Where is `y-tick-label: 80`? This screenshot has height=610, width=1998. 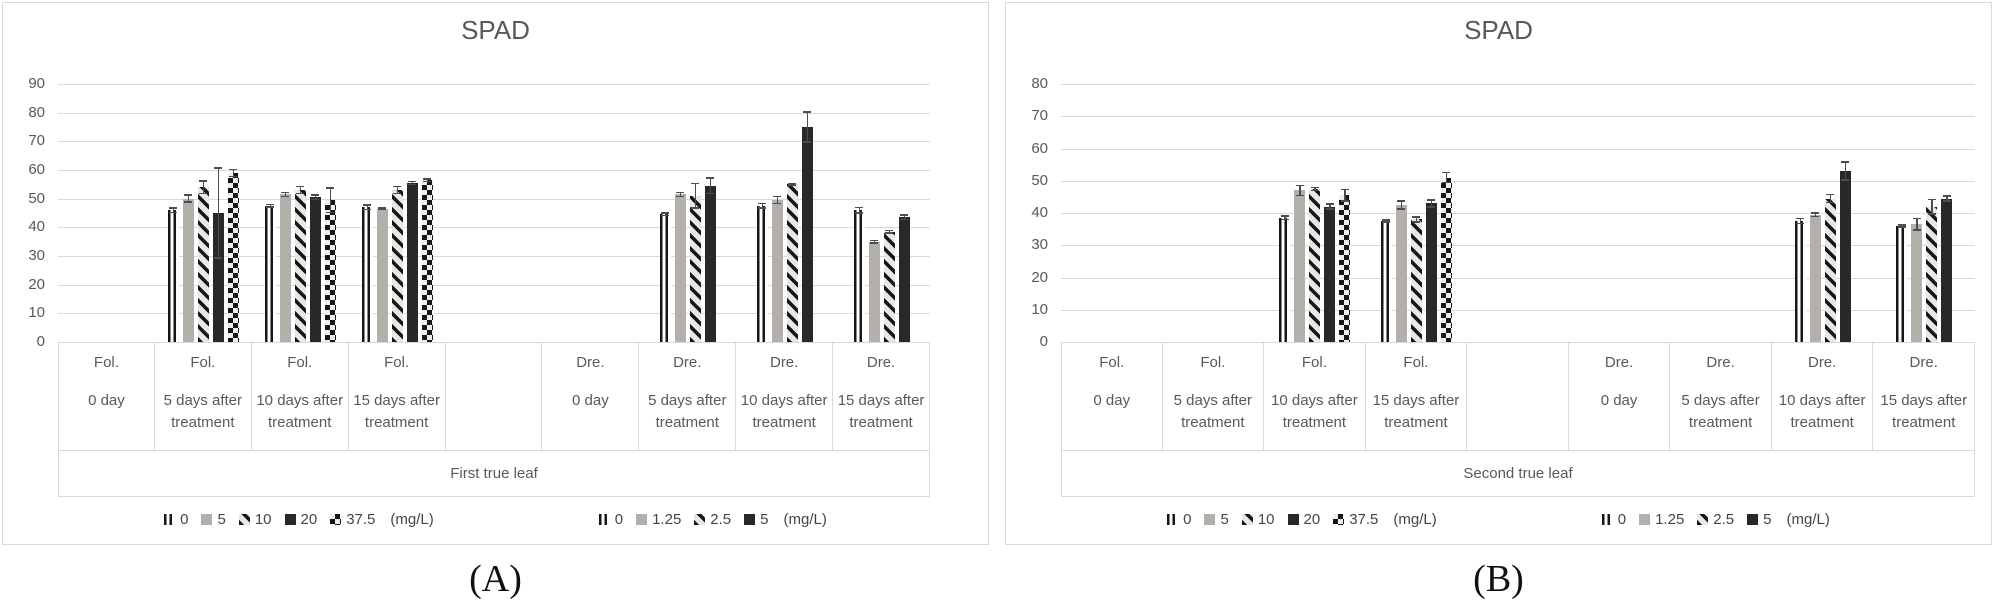
y-tick-label: 80 is located at coordinates (36, 112).